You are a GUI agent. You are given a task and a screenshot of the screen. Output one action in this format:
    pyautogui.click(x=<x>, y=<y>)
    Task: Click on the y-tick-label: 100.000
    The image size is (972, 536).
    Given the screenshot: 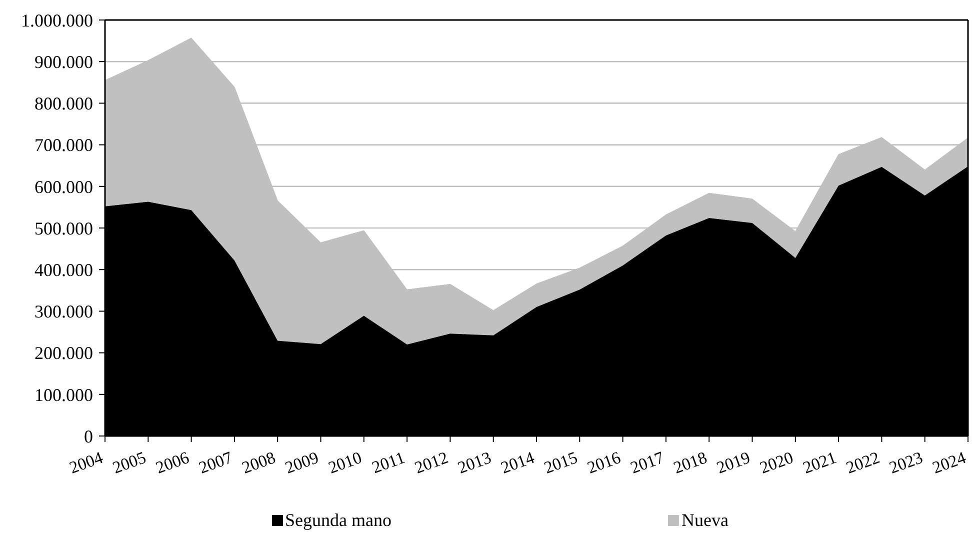 What is the action you would take?
    pyautogui.click(x=63, y=394)
    